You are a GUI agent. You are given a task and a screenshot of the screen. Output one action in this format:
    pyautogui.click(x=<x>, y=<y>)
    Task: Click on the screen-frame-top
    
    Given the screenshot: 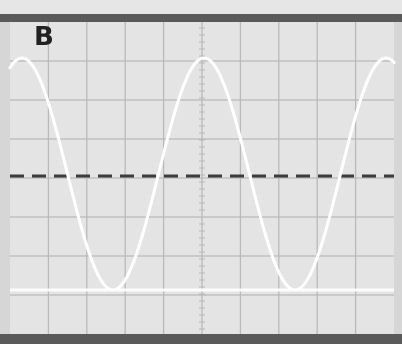 What is the action you would take?
    pyautogui.click(x=201, y=18)
    